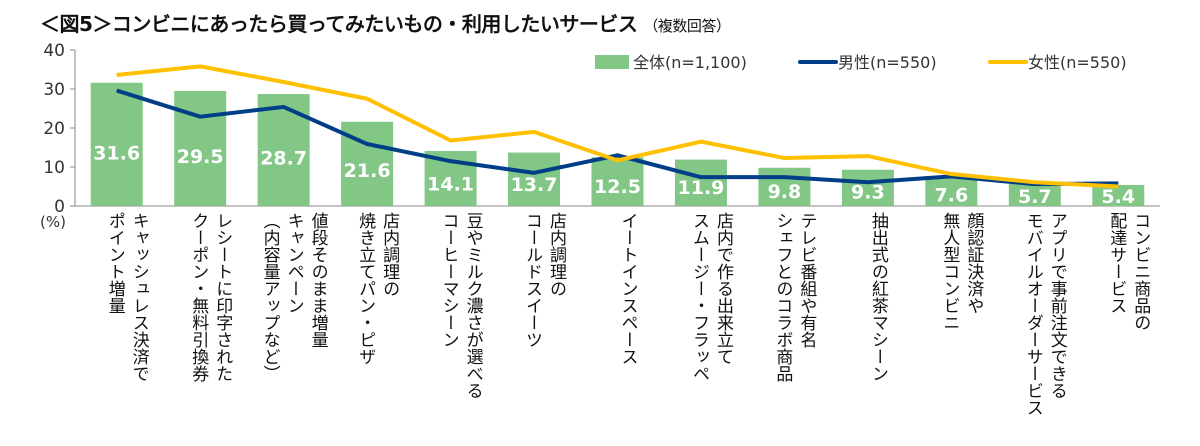 The image size is (1200, 446). I want to click on data-label: 11.9, so click(701, 188).